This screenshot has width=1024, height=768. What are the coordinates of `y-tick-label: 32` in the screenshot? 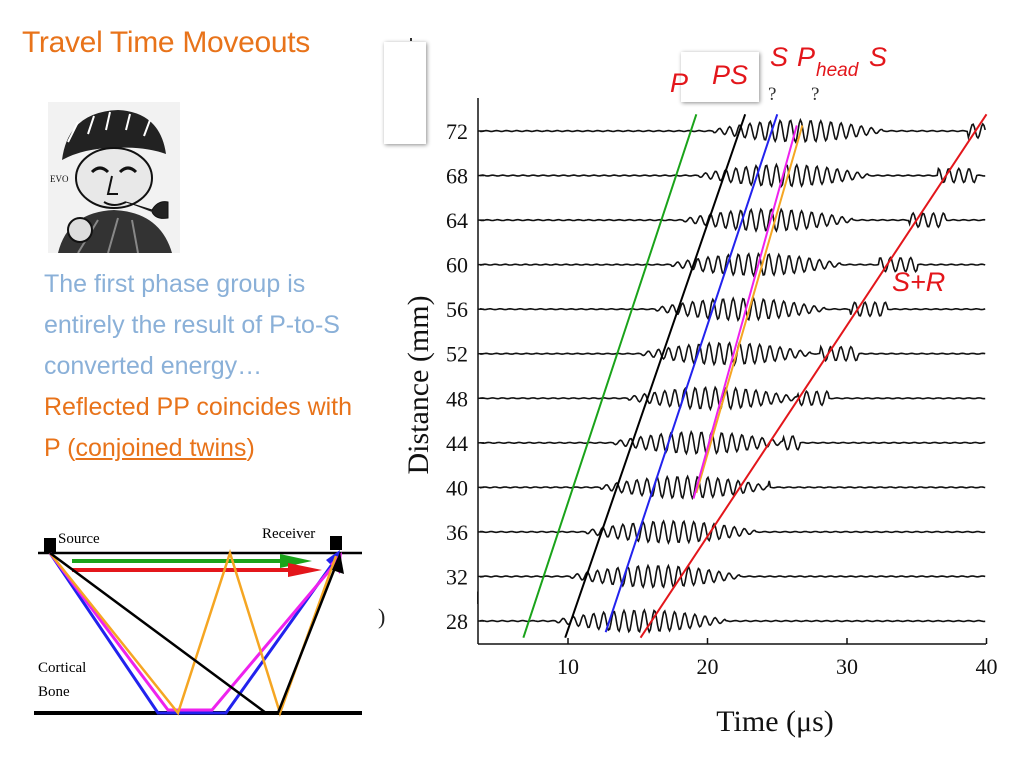 It's located at (457, 576).